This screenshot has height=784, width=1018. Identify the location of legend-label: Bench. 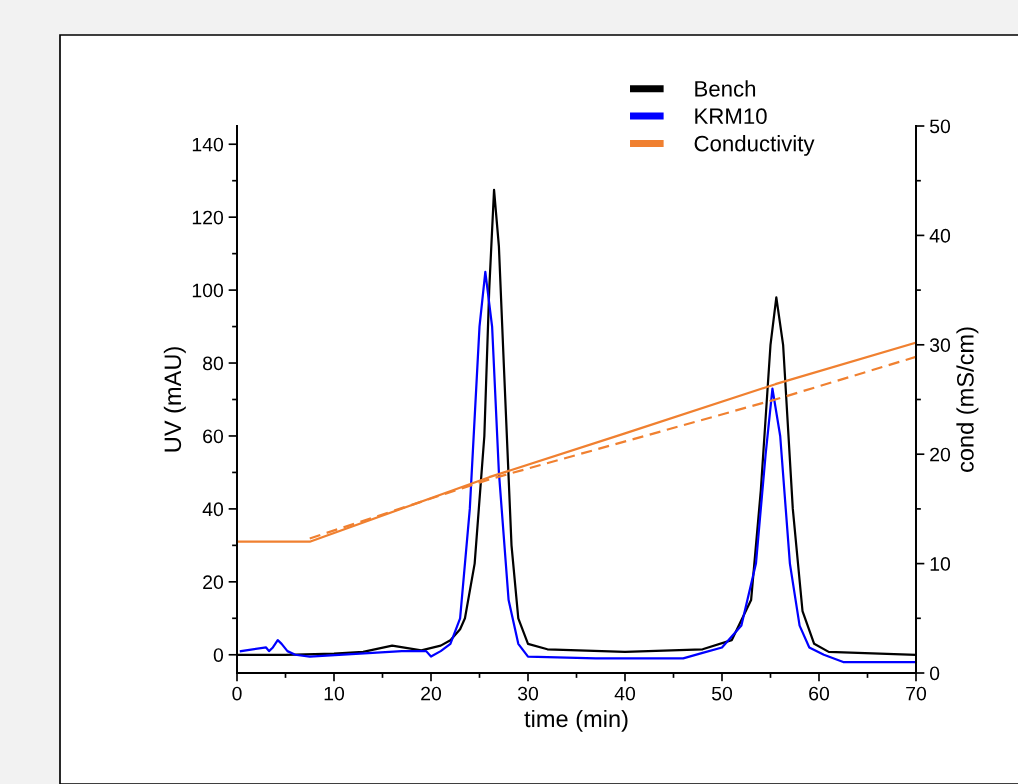
(725, 88).